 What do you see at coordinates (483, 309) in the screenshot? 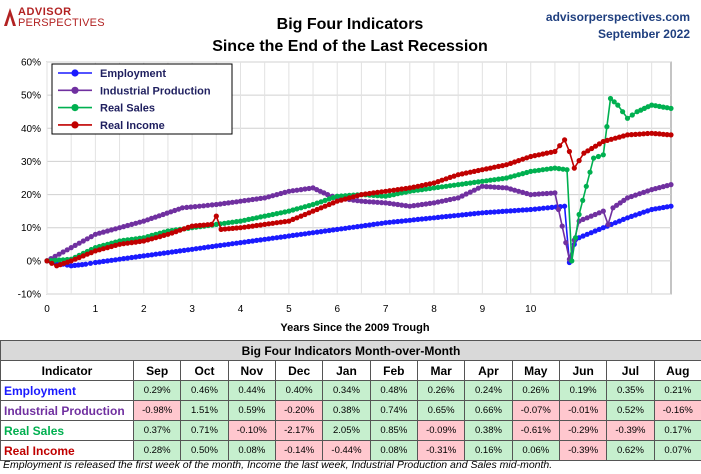
I see `x-tick-label: 9` at bounding box center [483, 309].